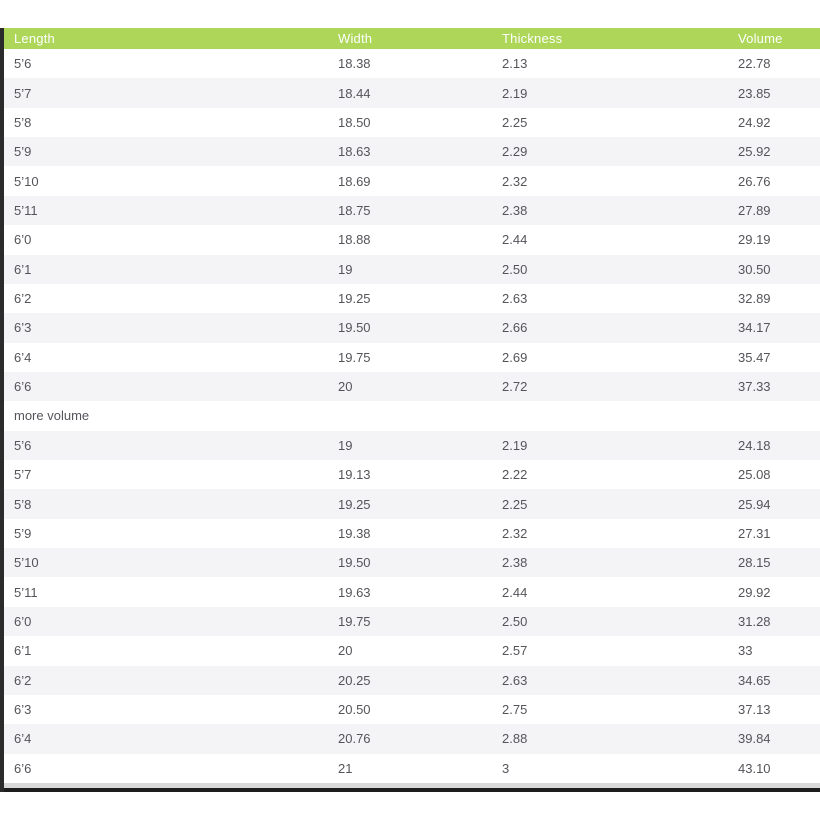  What do you see at coordinates (754, 710) in the screenshot?
I see `cell-volume: 37.13` at bounding box center [754, 710].